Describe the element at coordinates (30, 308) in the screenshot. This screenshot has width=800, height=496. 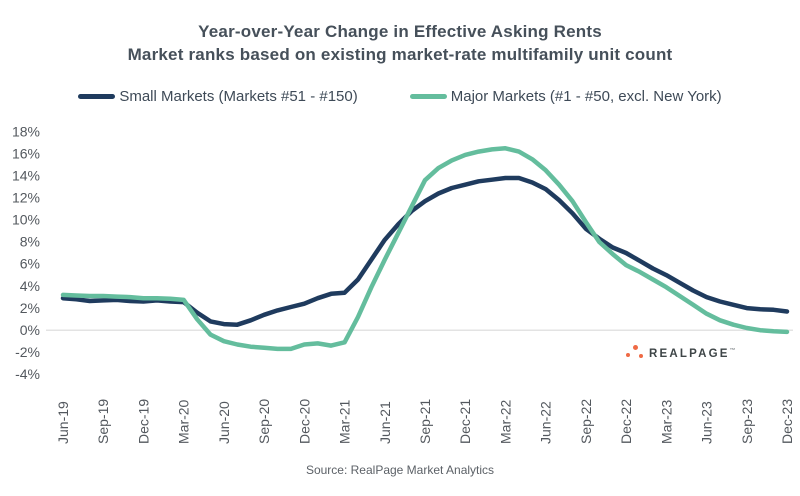
I see `y-tick-label: 2%` at that location.